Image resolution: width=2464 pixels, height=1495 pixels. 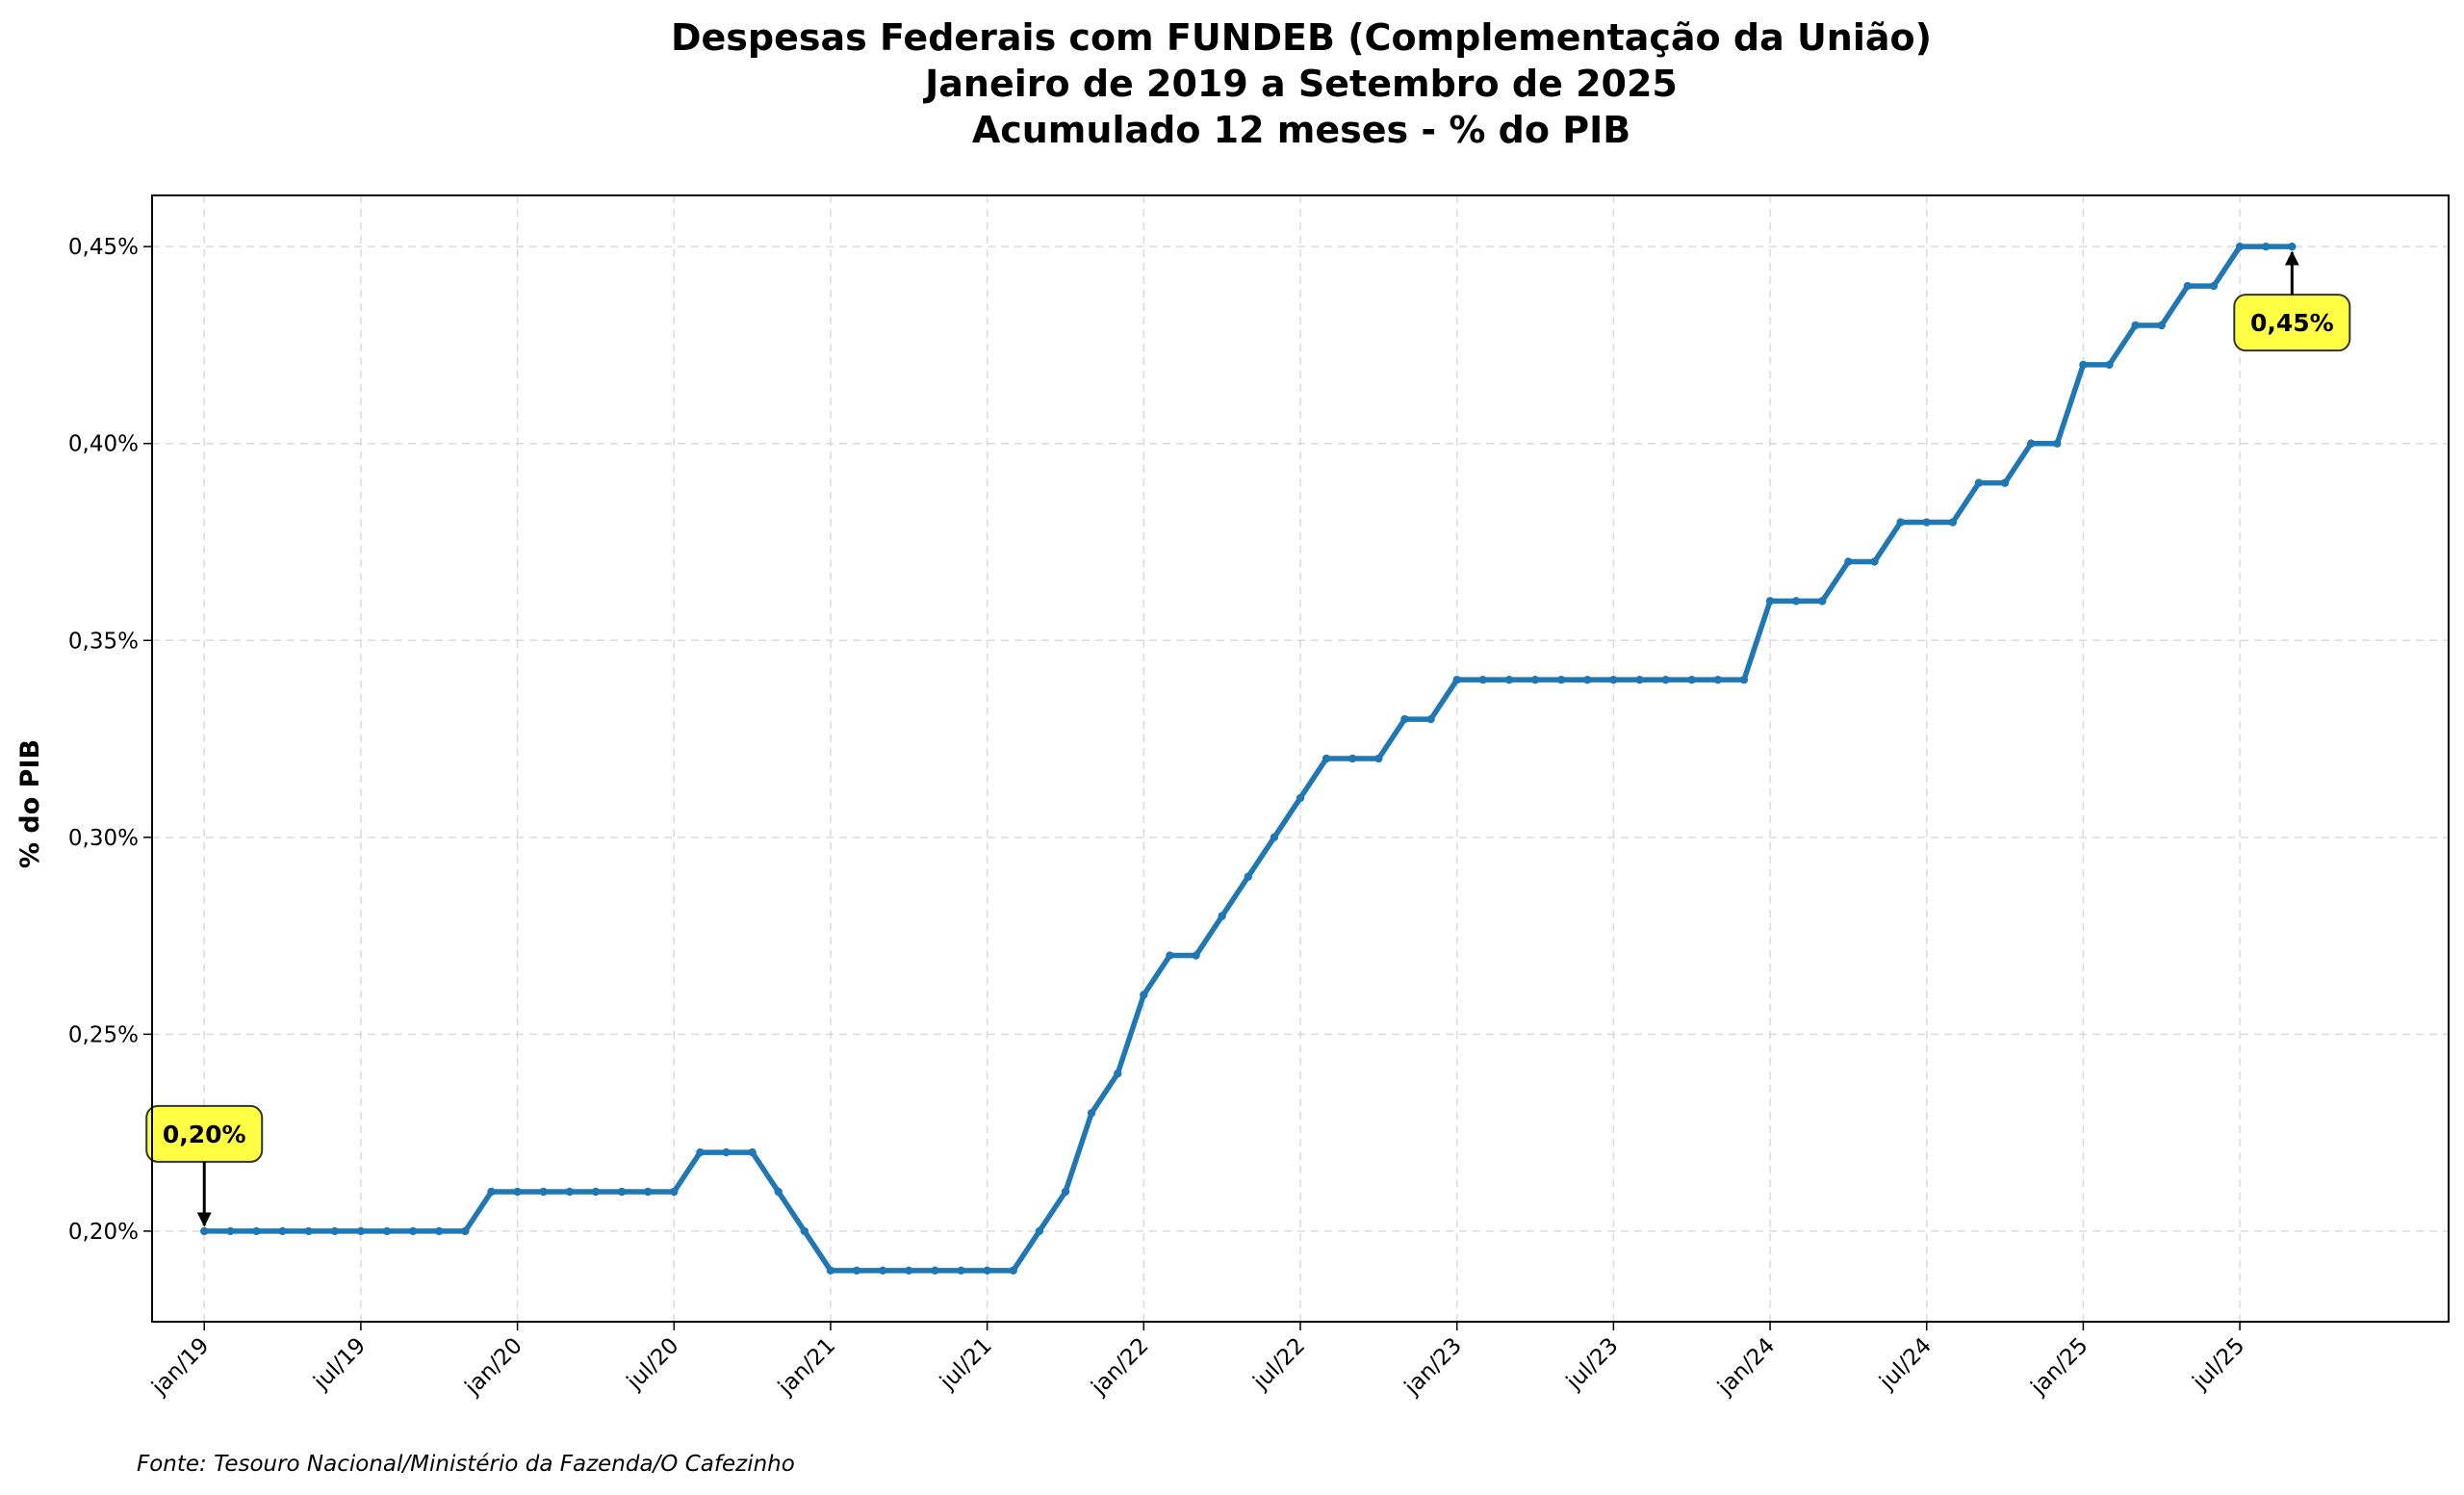 What do you see at coordinates (653, 1364) in the screenshot?
I see `x-tick-label: jul/20` at bounding box center [653, 1364].